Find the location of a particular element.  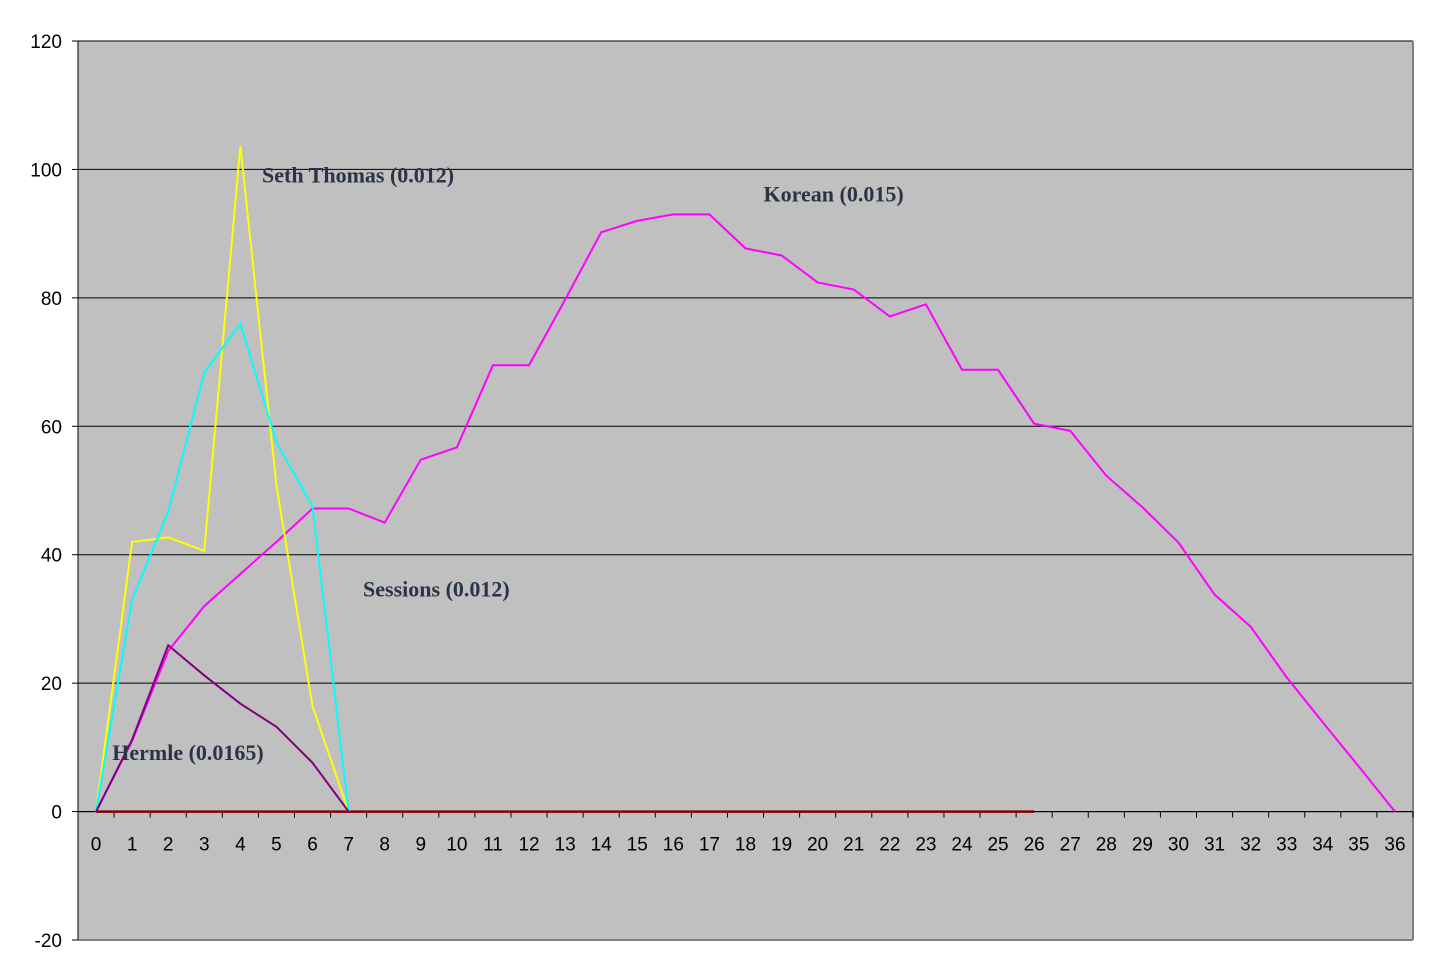

x-tick-label: 22 is located at coordinates (889, 845).